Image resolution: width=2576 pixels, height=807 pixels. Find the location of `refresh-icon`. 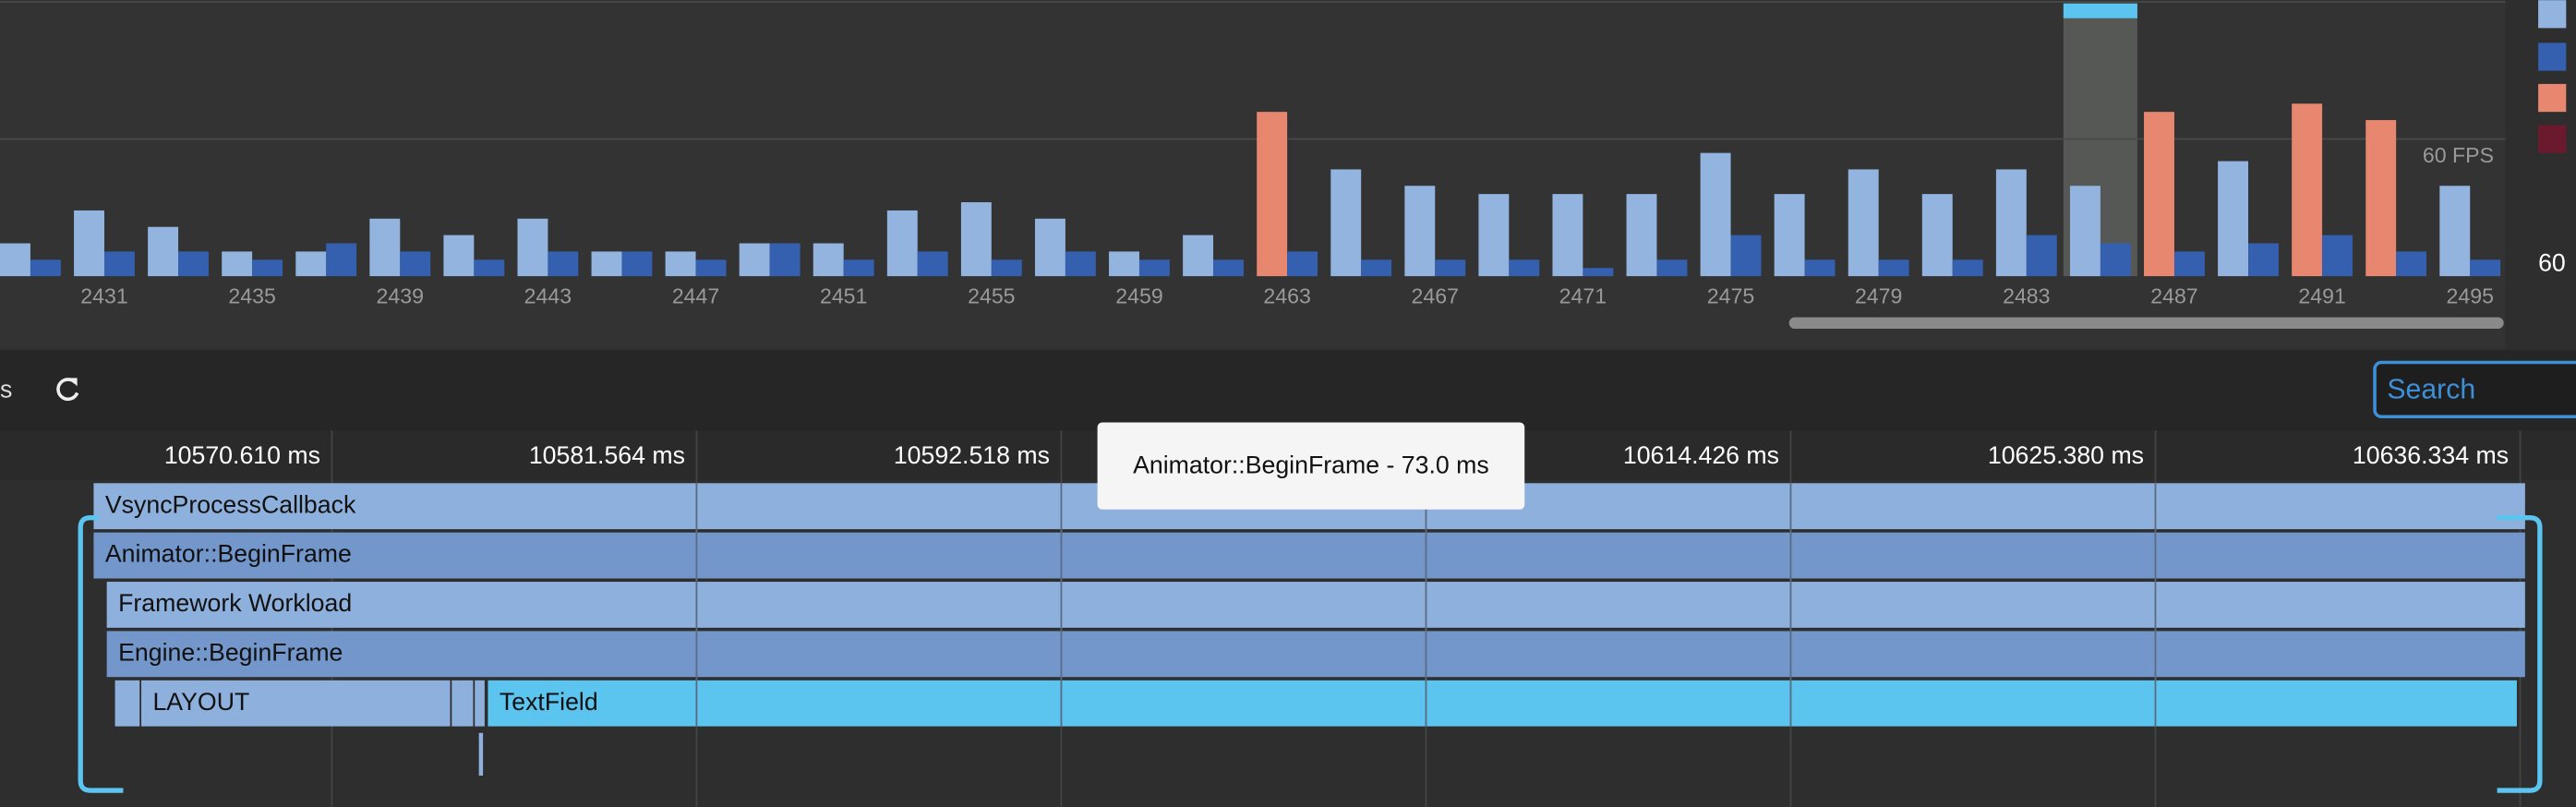

refresh-icon is located at coordinates (67, 390).